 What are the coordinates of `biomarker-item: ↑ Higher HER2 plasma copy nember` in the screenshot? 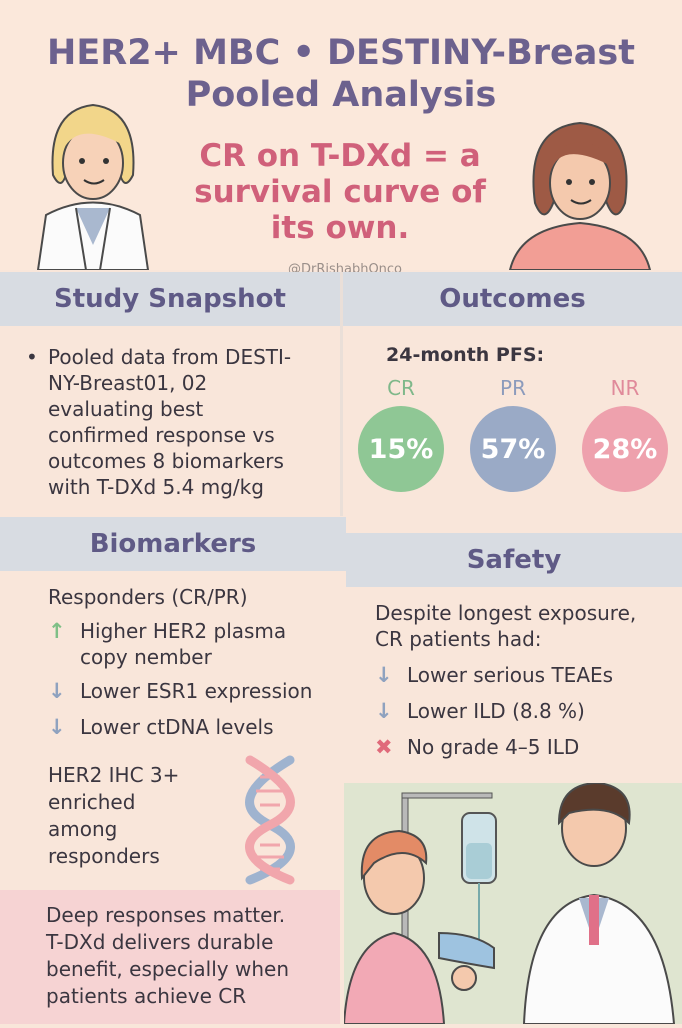 It's located at (195, 644).